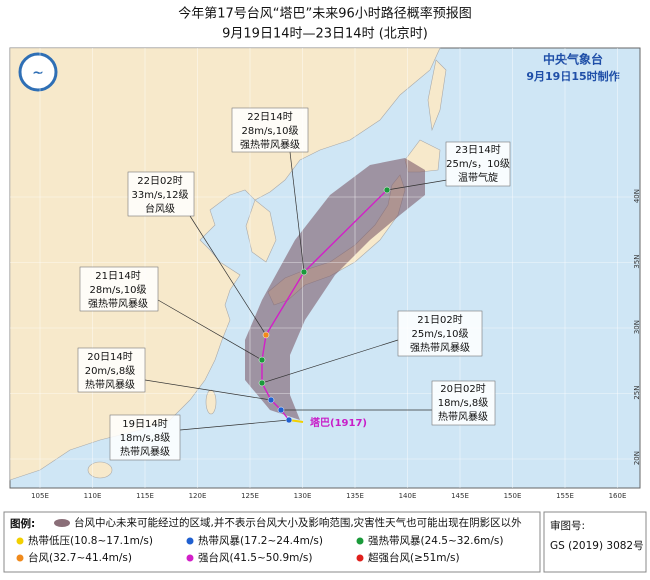  What do you see at coordinates (90, 540) in the screenshot?
I see `legend-label: 热带低压(10.8~17.1m/s)` at bounding box center [90, 540].